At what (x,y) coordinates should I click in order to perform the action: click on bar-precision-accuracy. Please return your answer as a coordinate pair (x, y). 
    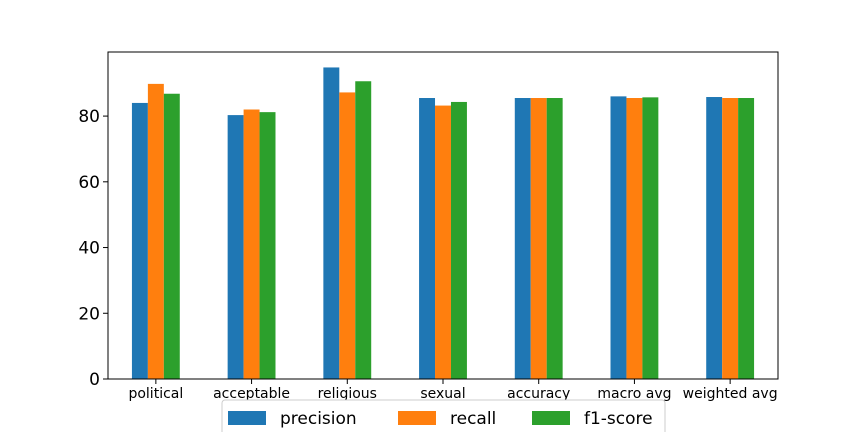
    Looking at the image, I should click on (522, 238).